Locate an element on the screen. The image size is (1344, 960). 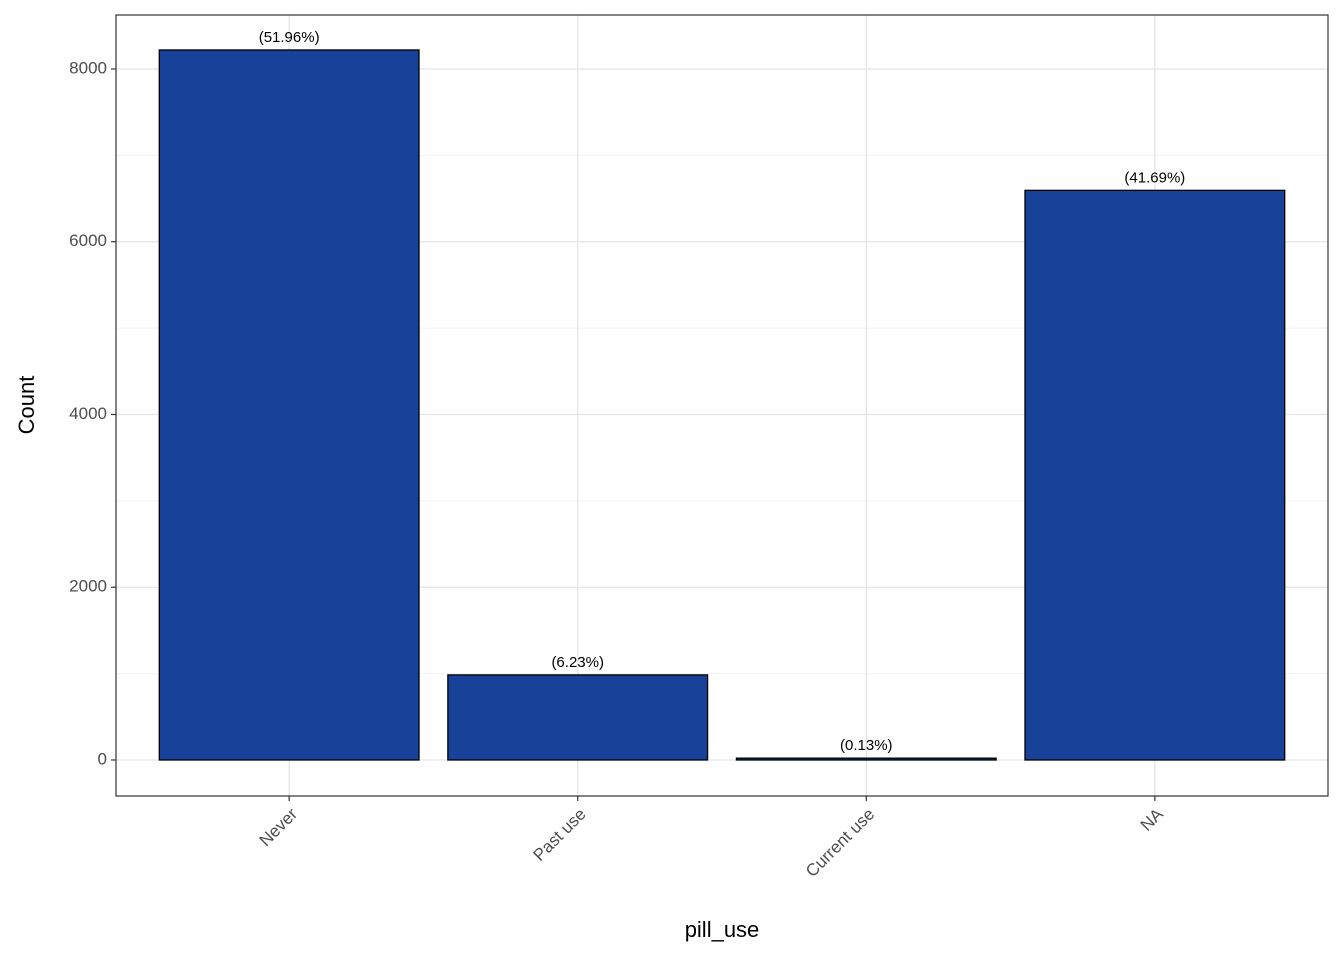
y-tick-label: 4000 is located at coordinates (88, 413).